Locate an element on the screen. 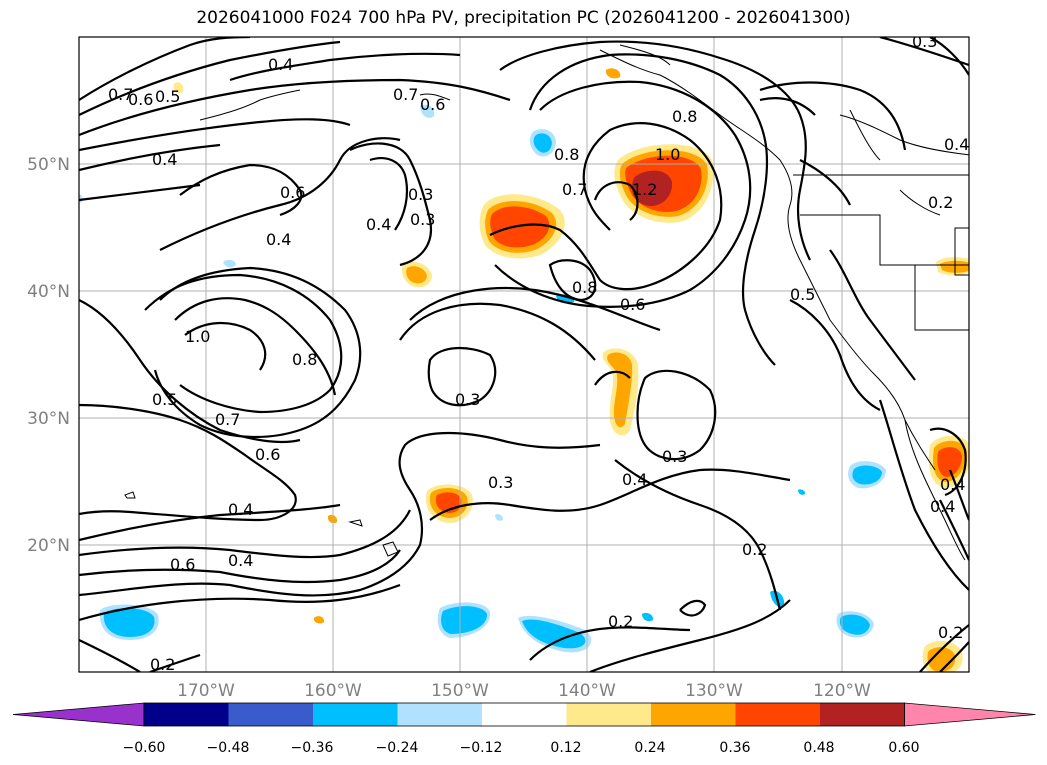 This screenshot has width=1047, height=765. lat-label: 40°N is located at coordinates (48, 292).